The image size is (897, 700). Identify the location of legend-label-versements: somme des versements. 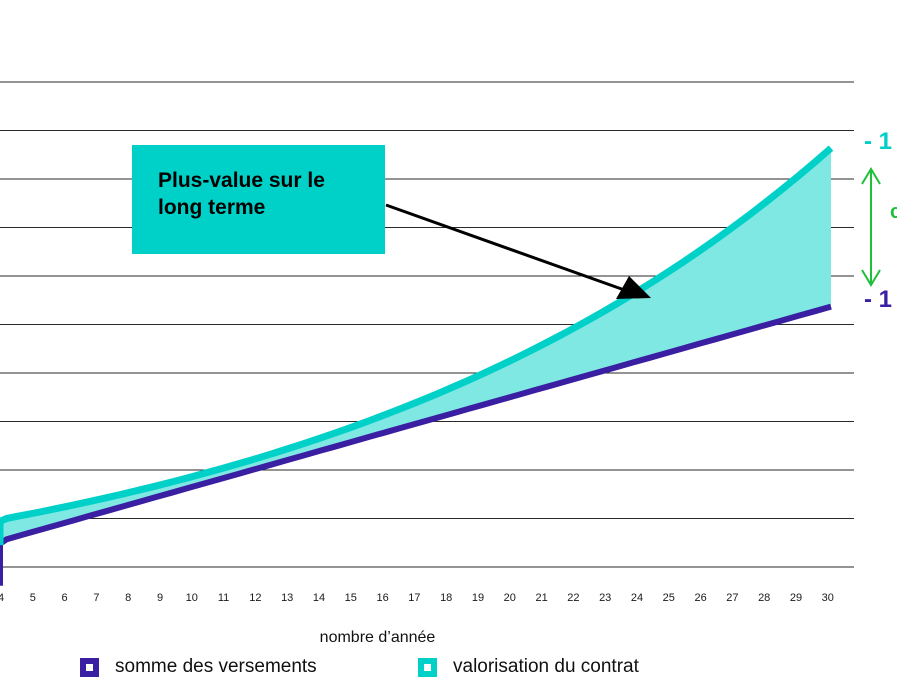
(216, 666).